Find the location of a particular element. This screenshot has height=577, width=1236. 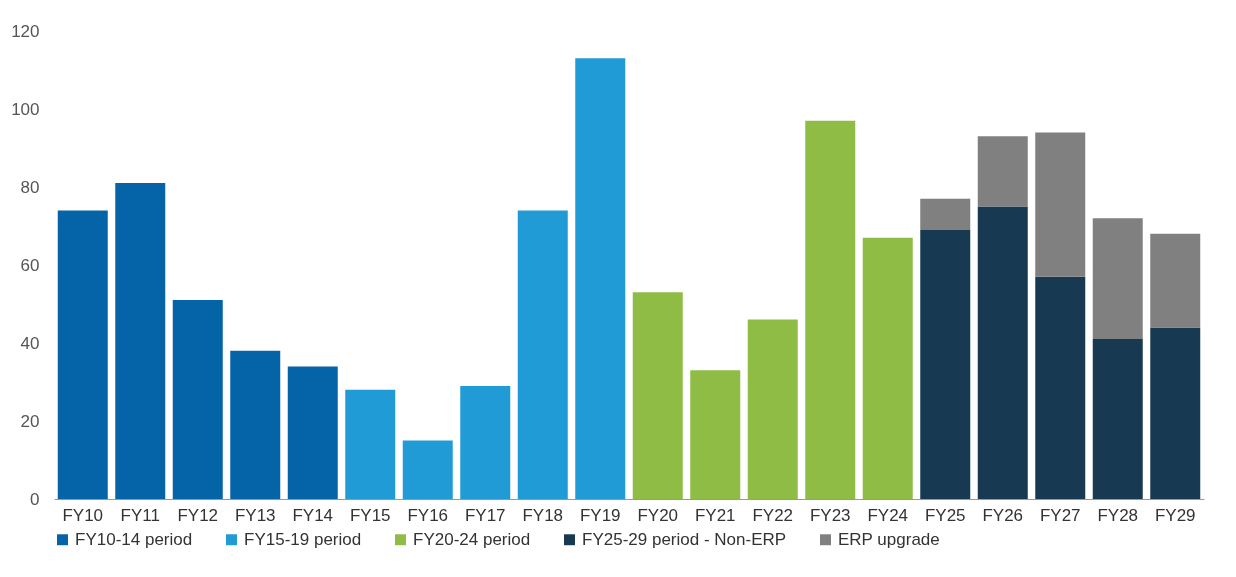

x-tick-label: FY11 is located at coordinates (140, 515).